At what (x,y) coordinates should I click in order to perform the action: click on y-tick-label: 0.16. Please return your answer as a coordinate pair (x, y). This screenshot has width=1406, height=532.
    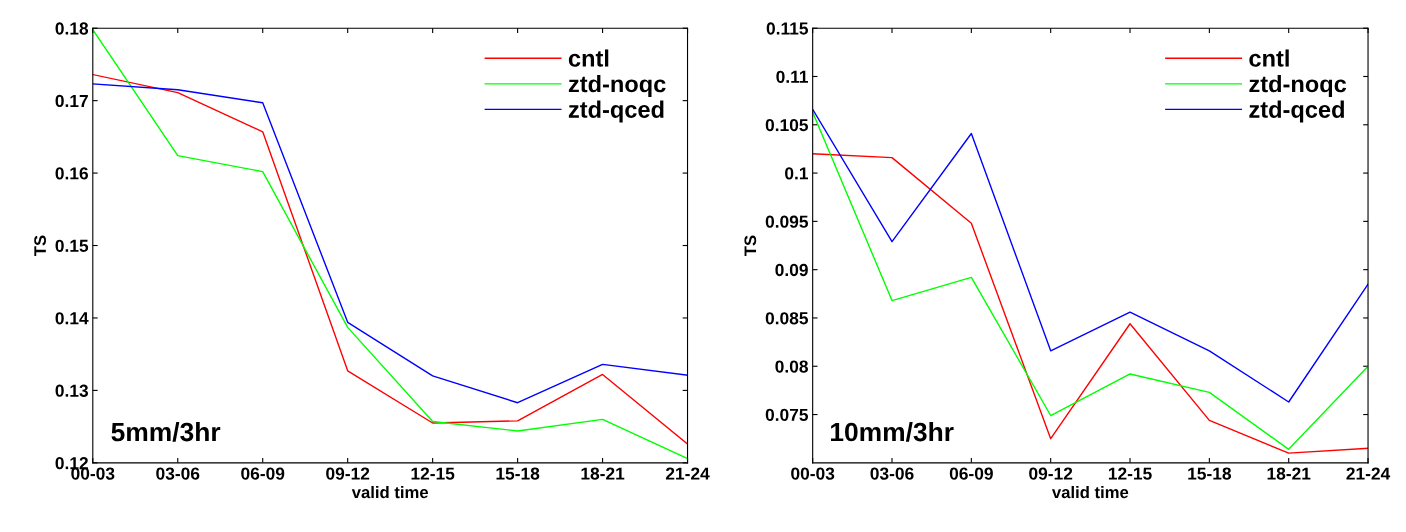
    Looking at the image, I should click on (72, 173).